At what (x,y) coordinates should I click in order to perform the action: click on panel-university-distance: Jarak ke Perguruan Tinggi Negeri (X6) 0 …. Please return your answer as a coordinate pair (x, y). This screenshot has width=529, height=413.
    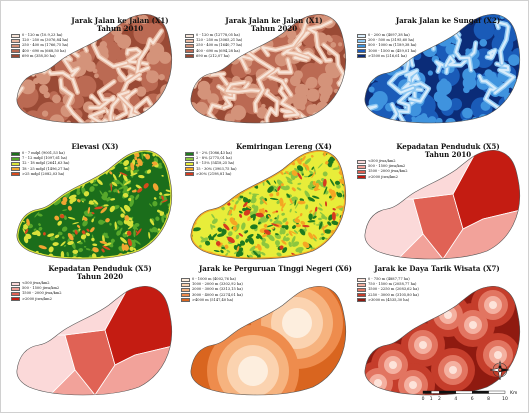
    Looking at the image, I should click on (265, 337).